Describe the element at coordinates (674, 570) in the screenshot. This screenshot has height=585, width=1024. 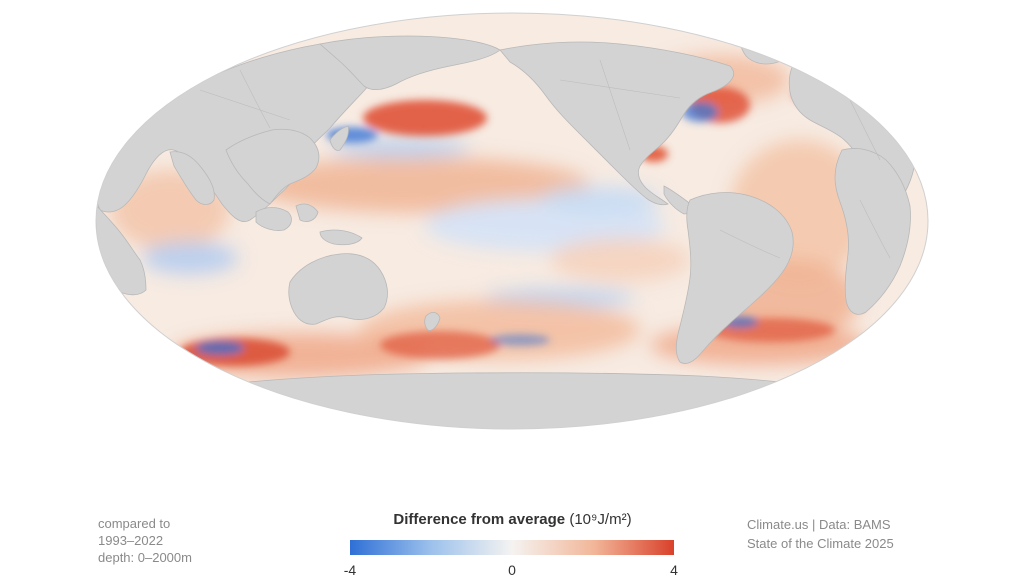
I see `legend-tick-max: 4` at that location.